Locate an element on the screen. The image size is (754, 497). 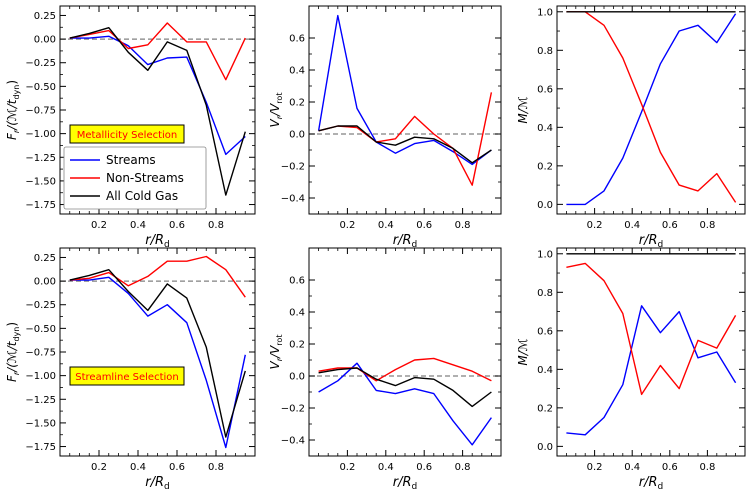
row-badge-metallicity: Metallicity Selection is located at coordinates (127, 134).